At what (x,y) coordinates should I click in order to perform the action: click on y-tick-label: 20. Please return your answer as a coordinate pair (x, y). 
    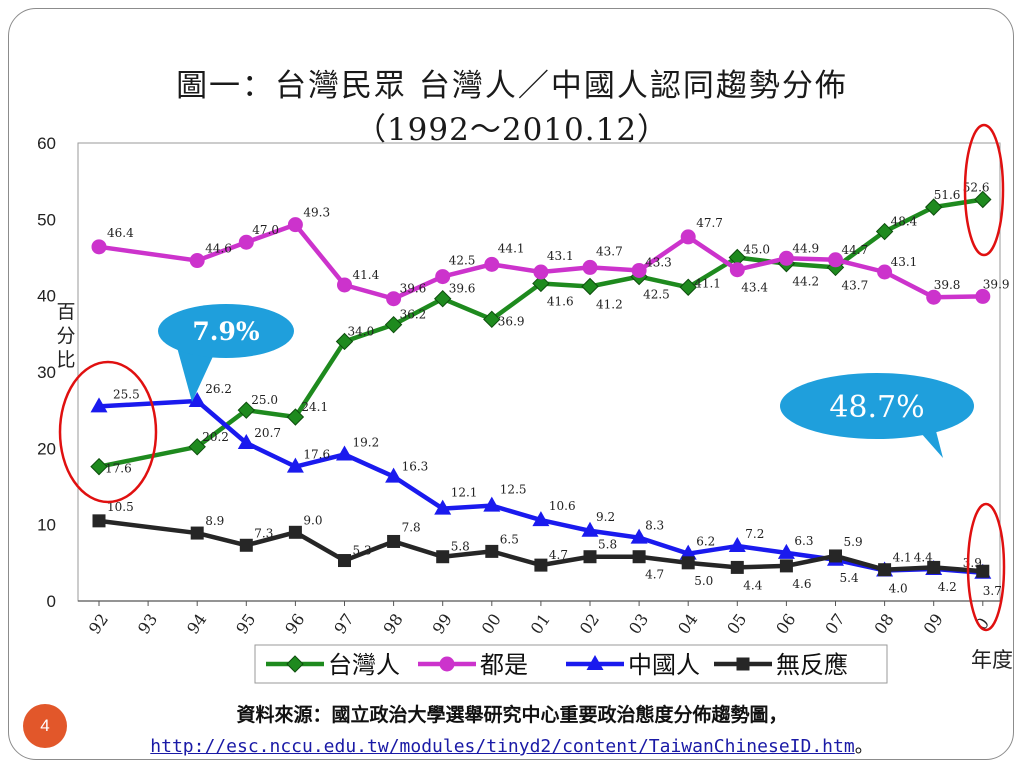
    Looking at the image, I should click on (46, 448).